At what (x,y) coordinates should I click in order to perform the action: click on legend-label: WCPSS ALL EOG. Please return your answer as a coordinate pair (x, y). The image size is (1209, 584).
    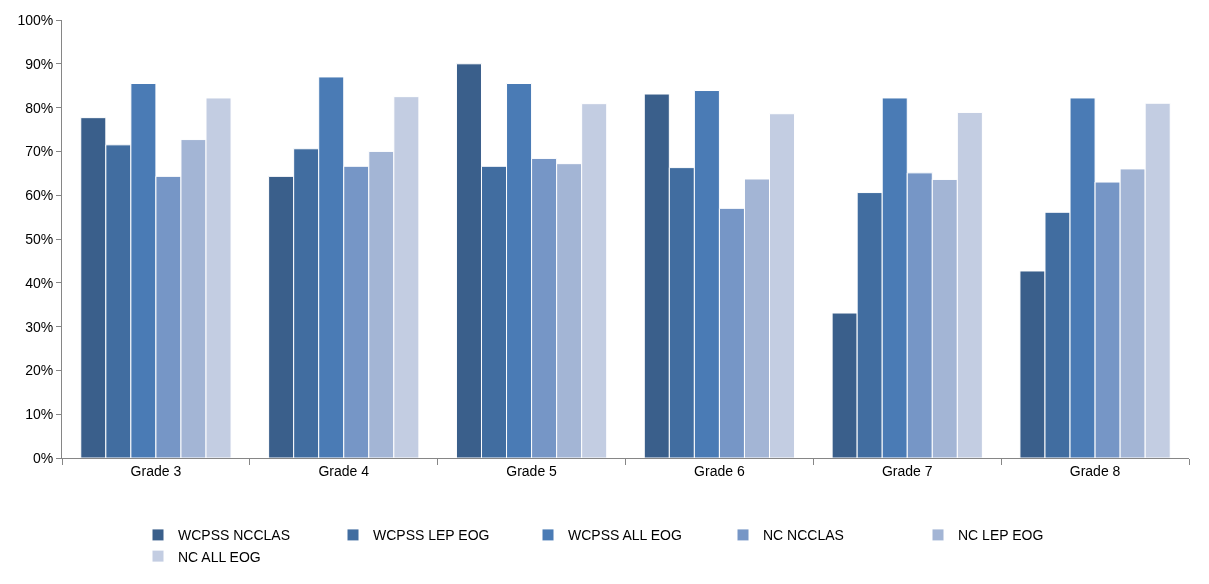
    Looking at the image, I should click on (625, 535).